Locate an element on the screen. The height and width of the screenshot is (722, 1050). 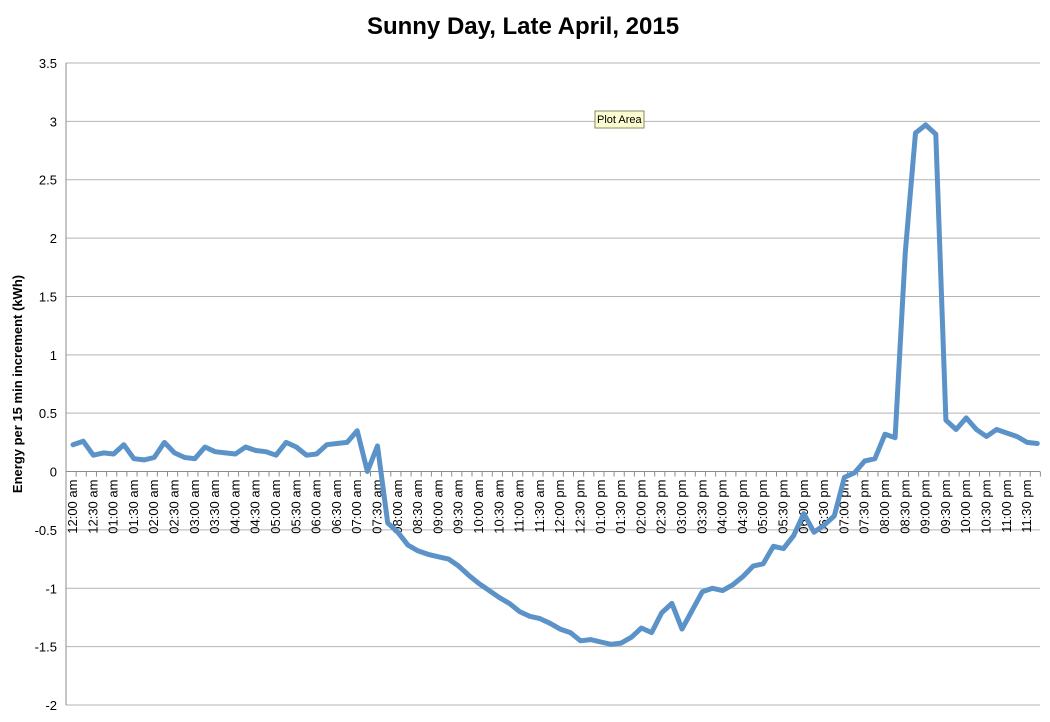
x-tick-label: 12:00 am is located at coordinates (72, 507).